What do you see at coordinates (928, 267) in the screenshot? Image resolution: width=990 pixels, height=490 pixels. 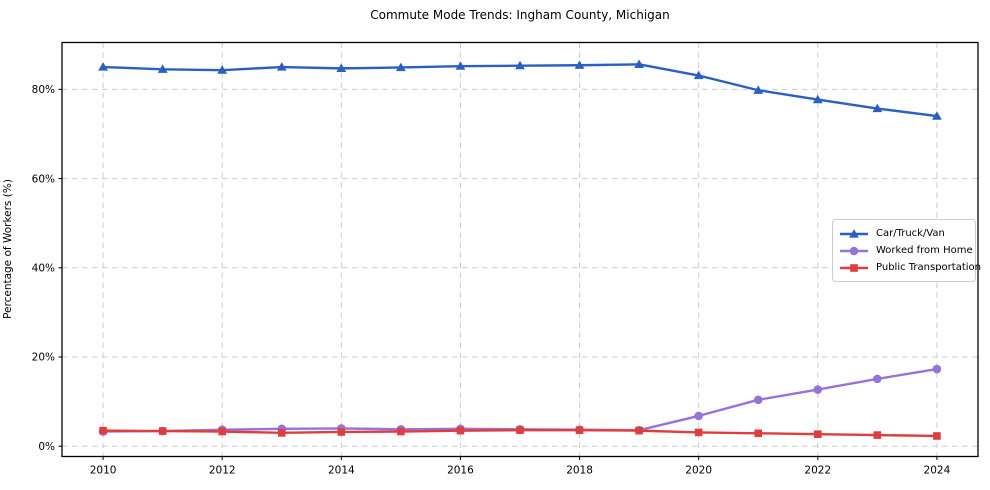 I see `legend-label: Public Transportation` at bounding box center [928, 267].